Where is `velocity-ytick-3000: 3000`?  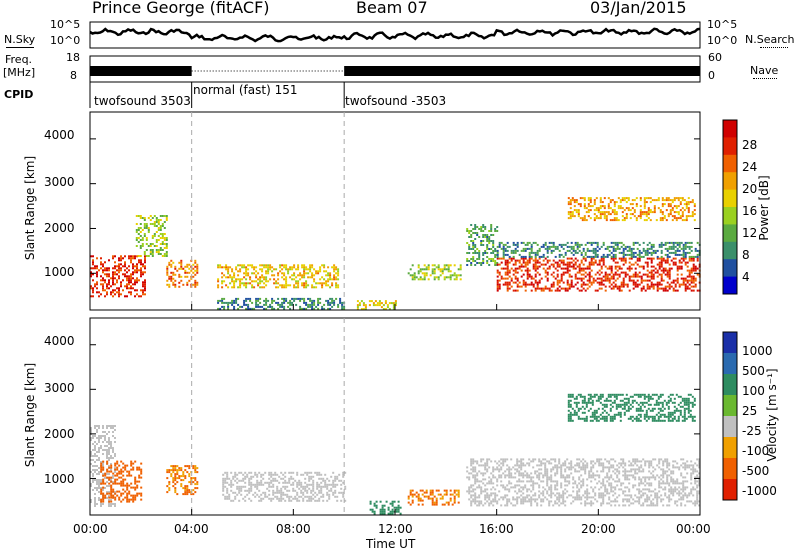 velocity-ytick-3000: 3000 is located at coordinates (59, 388).